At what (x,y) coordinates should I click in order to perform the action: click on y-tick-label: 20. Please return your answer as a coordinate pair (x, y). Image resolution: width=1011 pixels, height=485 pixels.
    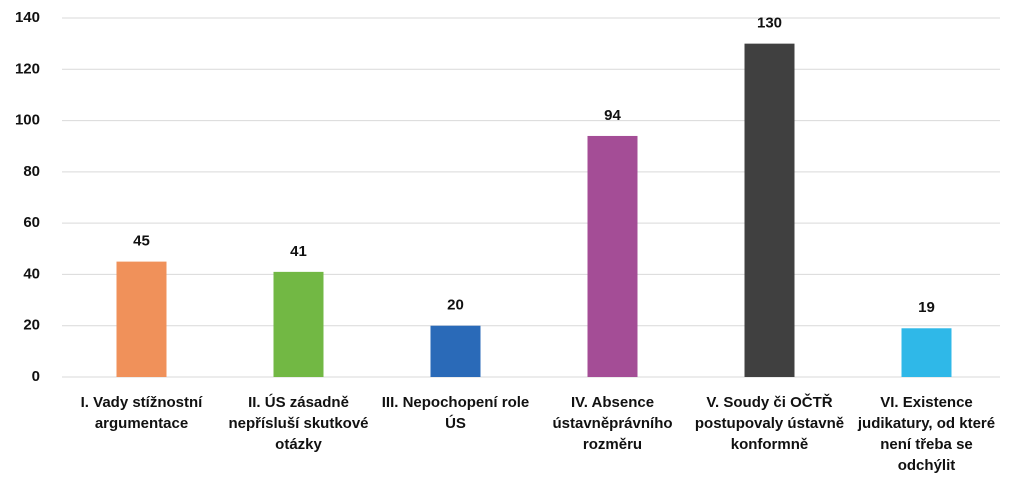
    Looking at the image, I should click on (31, 325).